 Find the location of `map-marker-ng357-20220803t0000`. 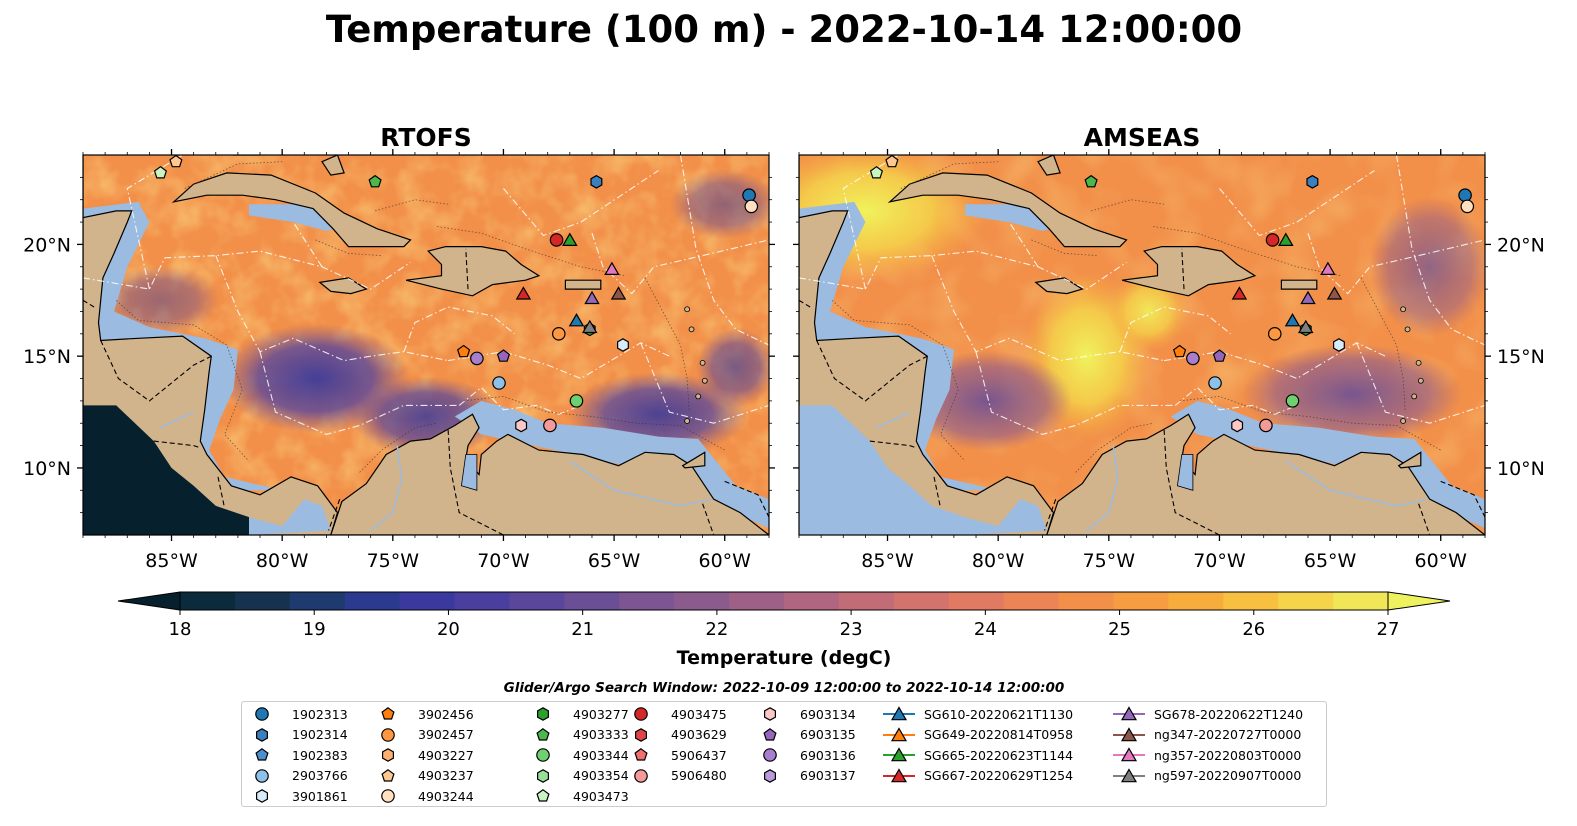

map-marker-ng357-20220803t0000 is located at coordinates (1328, 268).